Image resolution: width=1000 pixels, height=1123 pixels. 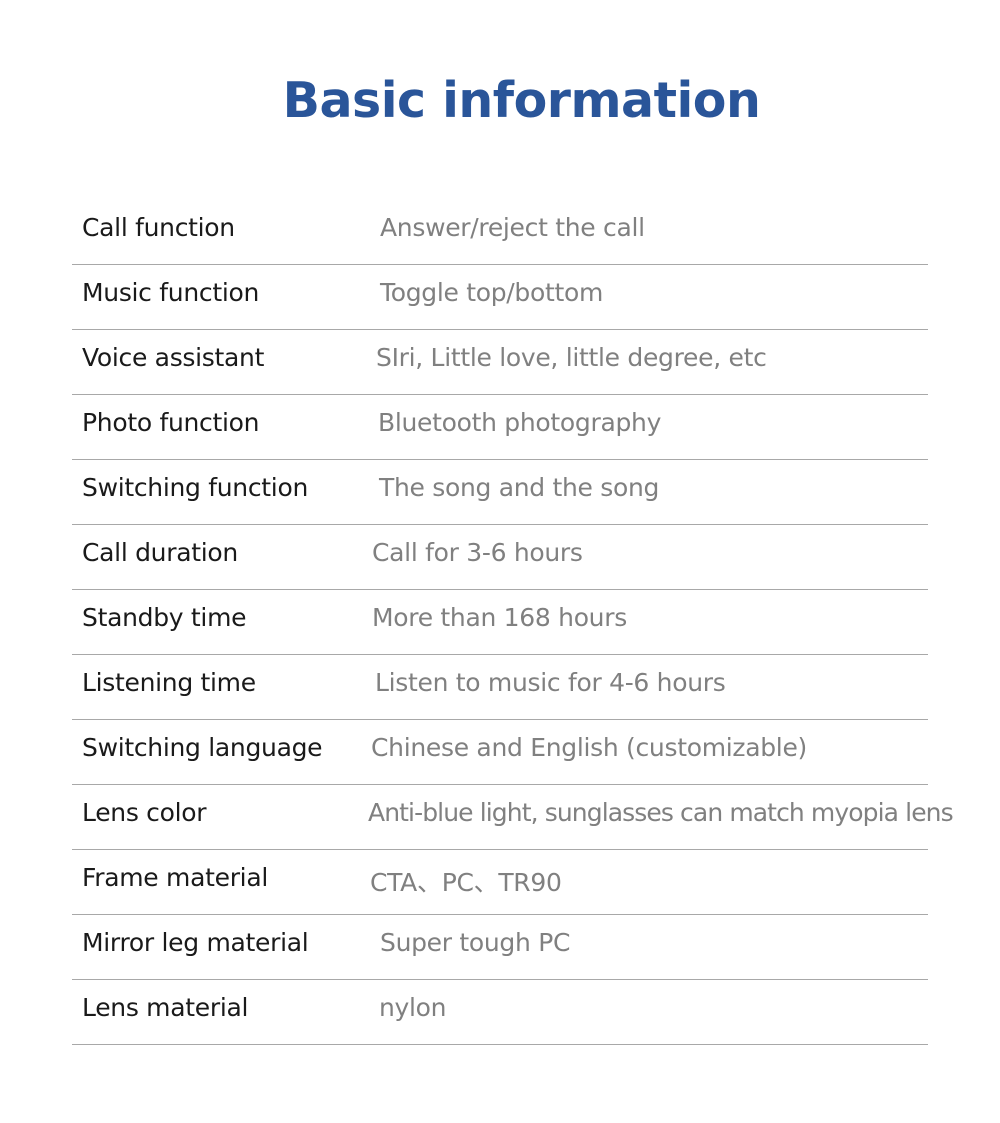 What do you see at coordinates (158, 227) in the screenshot?
I see `spec-label: Call function` at bounding box center [158, 227].